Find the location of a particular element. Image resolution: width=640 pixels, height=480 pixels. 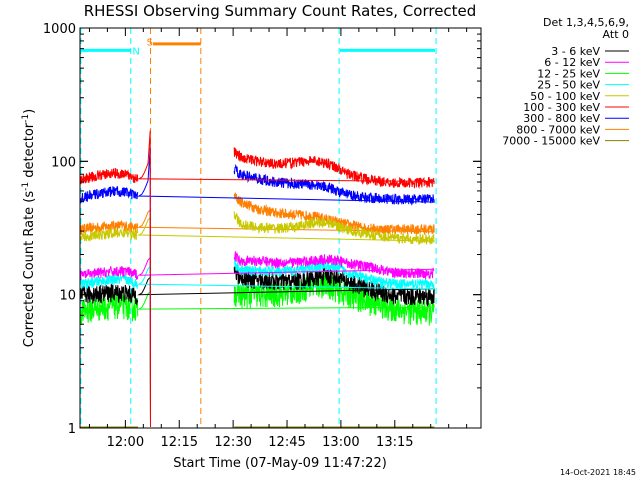

legend-entry-3-6-kev: 3 - 6 keV is located at coordinates (590, 51).